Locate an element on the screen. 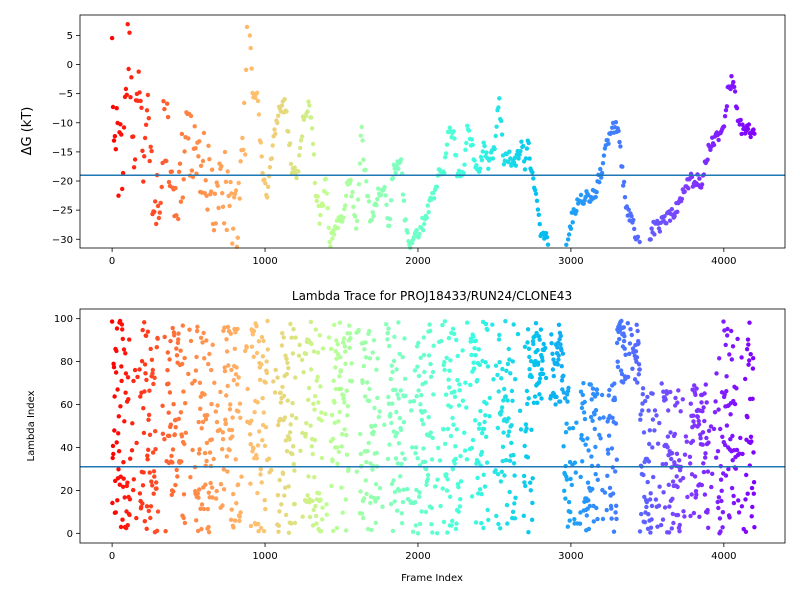 This screenshot has width=800, height=600. y-tick-label: −20 is located at coordinates (62, 182).